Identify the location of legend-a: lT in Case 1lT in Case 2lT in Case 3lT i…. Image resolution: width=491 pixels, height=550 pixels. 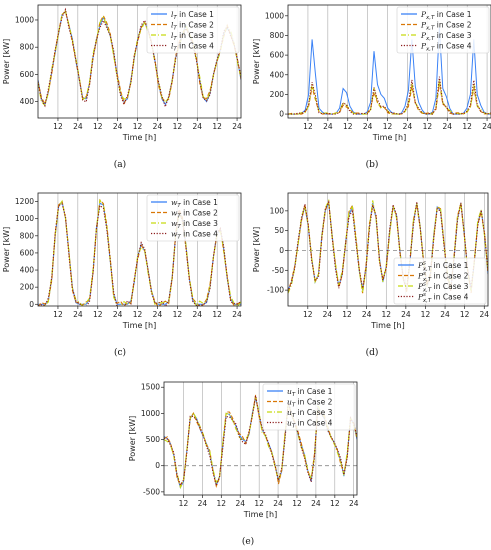
(193, 30).